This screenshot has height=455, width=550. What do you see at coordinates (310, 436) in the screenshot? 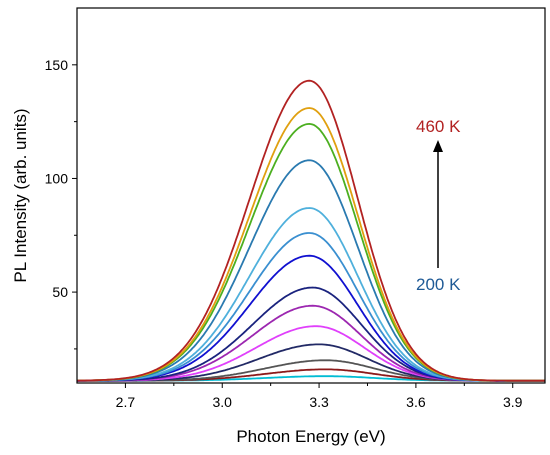
I see `x-axis-label: Photon Energy (eV)` at bounding box center [310, 436].